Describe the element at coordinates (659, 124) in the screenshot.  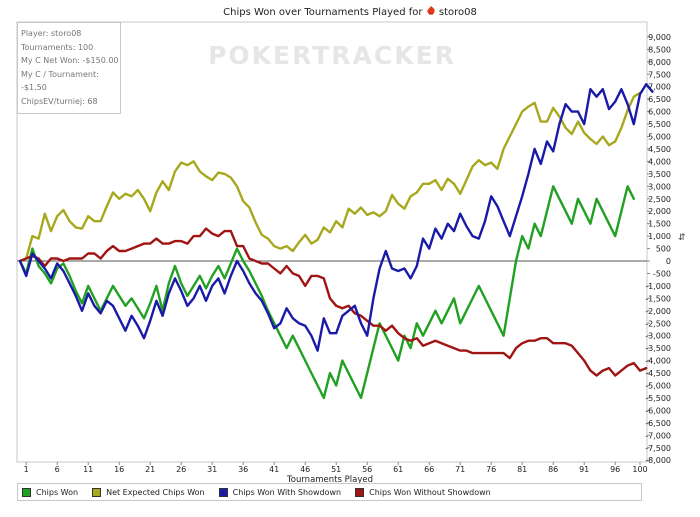
I see `y-tick-label: 5,500` at that location.